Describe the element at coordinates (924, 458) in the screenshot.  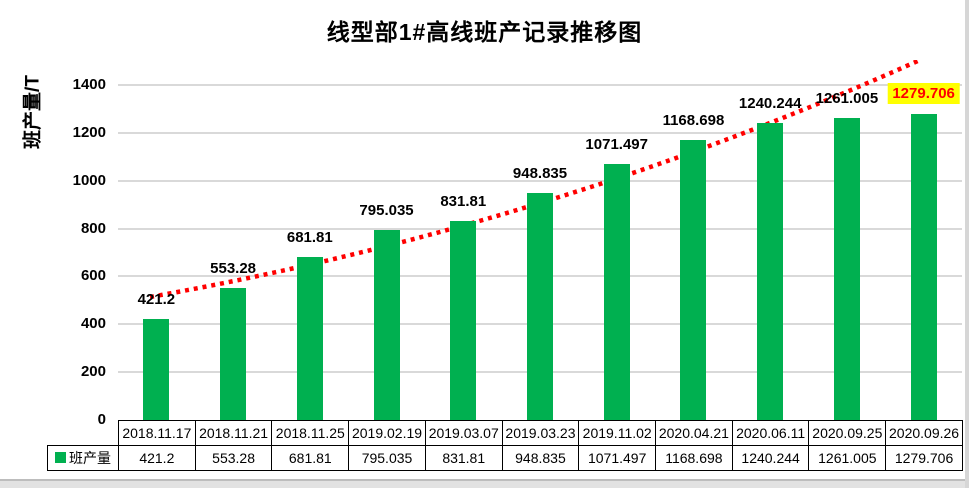
I see `value-cell: 1279.706` at that location.